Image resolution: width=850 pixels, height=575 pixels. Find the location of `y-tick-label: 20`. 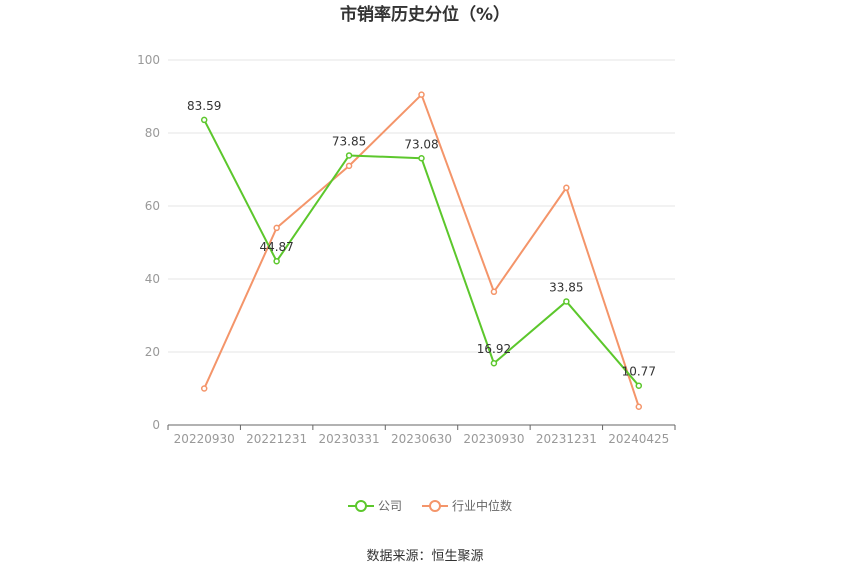

y-tick-label: 20 is located at coordinates (152, 352).